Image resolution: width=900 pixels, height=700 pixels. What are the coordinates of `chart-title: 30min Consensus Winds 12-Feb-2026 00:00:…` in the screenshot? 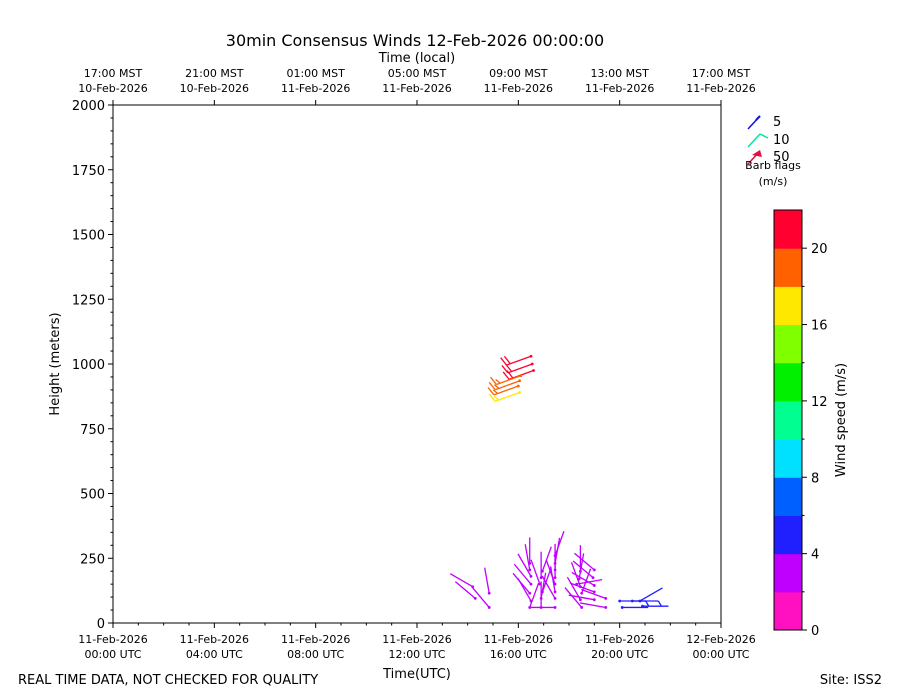 It's located at (415, 40).